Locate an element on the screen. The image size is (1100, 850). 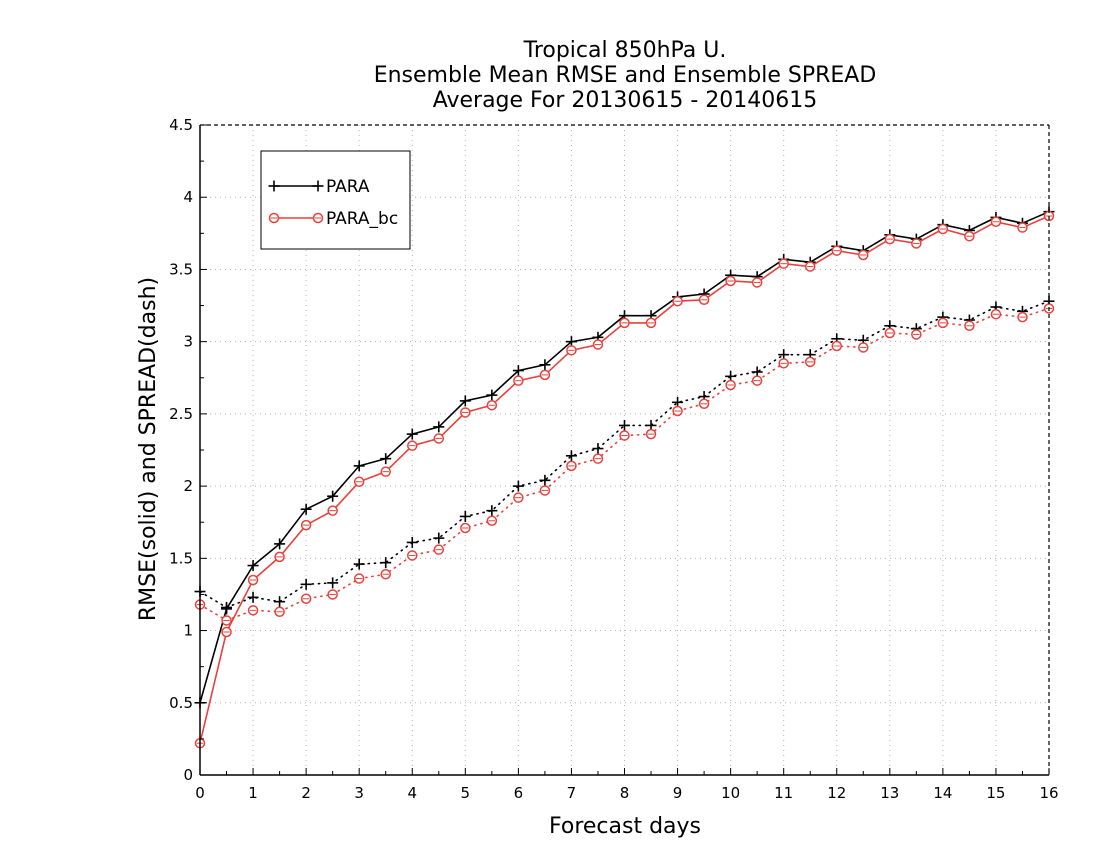
legend-label-para: PARA is located at coordinates (348, 187).